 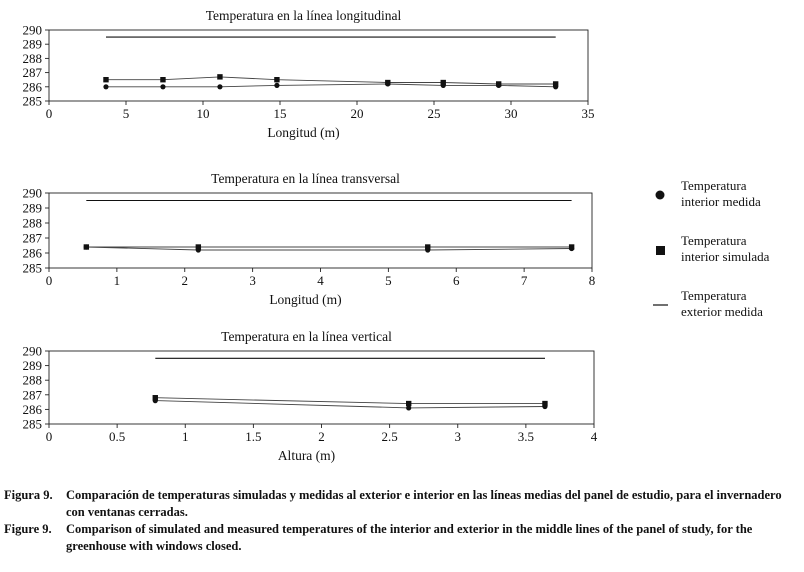 I want to click on x-tick-label: 8, so click(x=592, y=280).